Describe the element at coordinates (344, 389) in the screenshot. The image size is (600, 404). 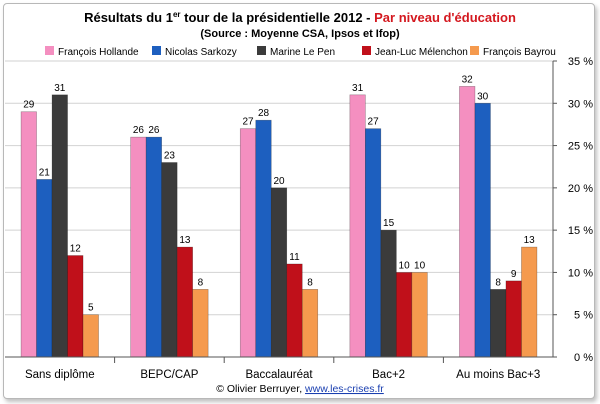
I see `site-link: www.les-crises.fr` at that location.